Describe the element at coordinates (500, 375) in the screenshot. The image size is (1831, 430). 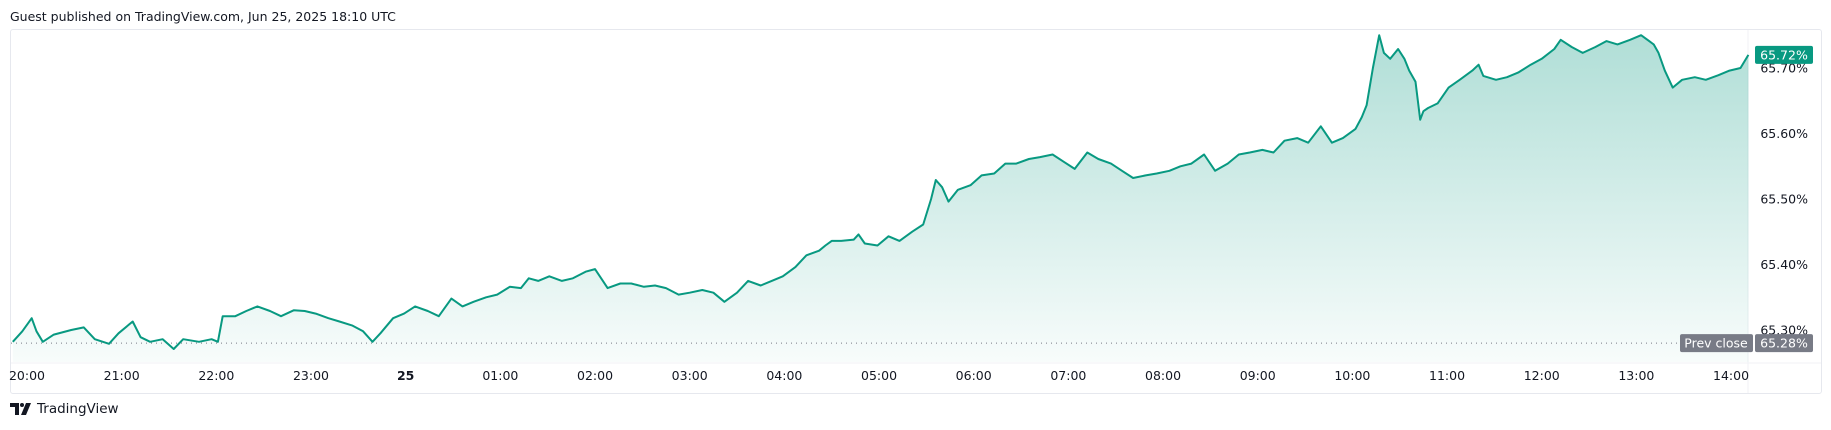
I see `x-tick-label: 01:00` at that location.